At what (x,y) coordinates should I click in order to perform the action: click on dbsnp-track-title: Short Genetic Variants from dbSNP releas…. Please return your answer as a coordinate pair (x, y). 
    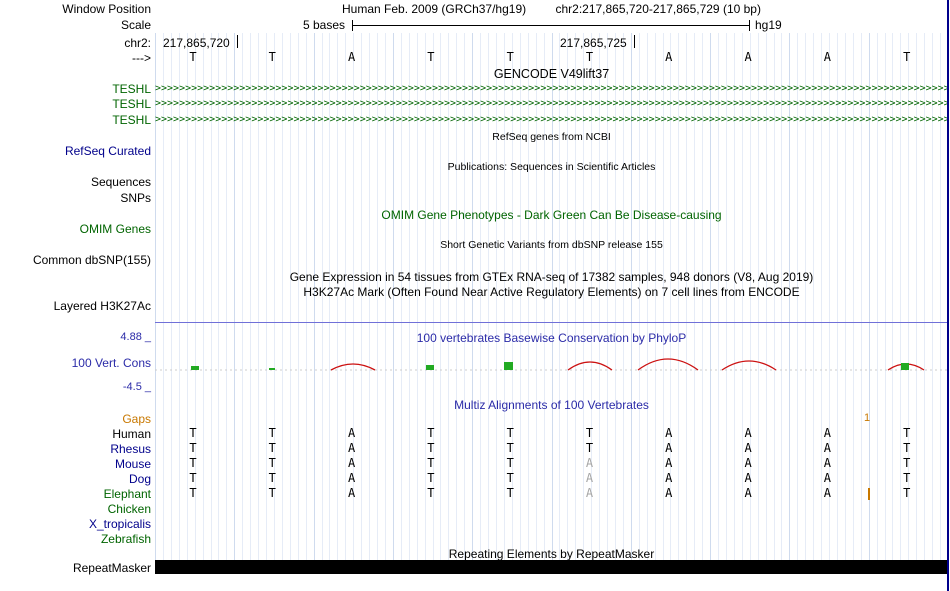
    Looking at the image, I should click on (551, 245).